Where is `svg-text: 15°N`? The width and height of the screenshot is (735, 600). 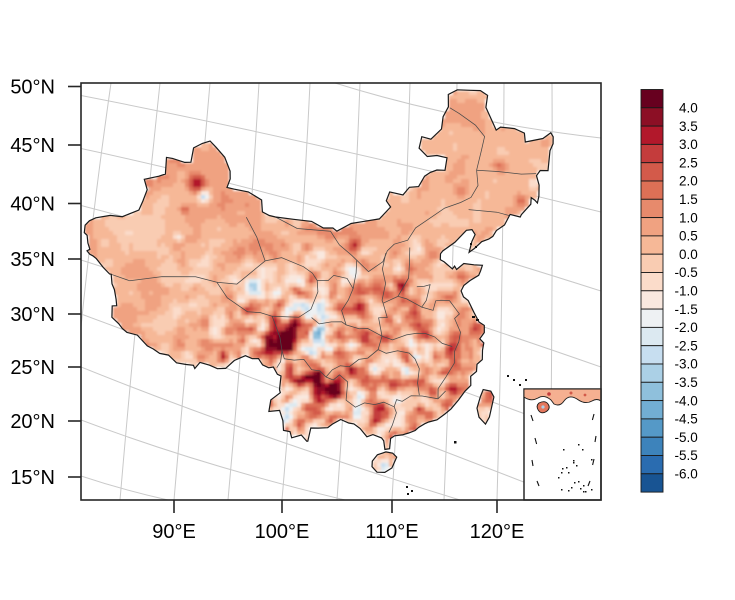
svg-text: 15°N is located at coordinates (32, 478).